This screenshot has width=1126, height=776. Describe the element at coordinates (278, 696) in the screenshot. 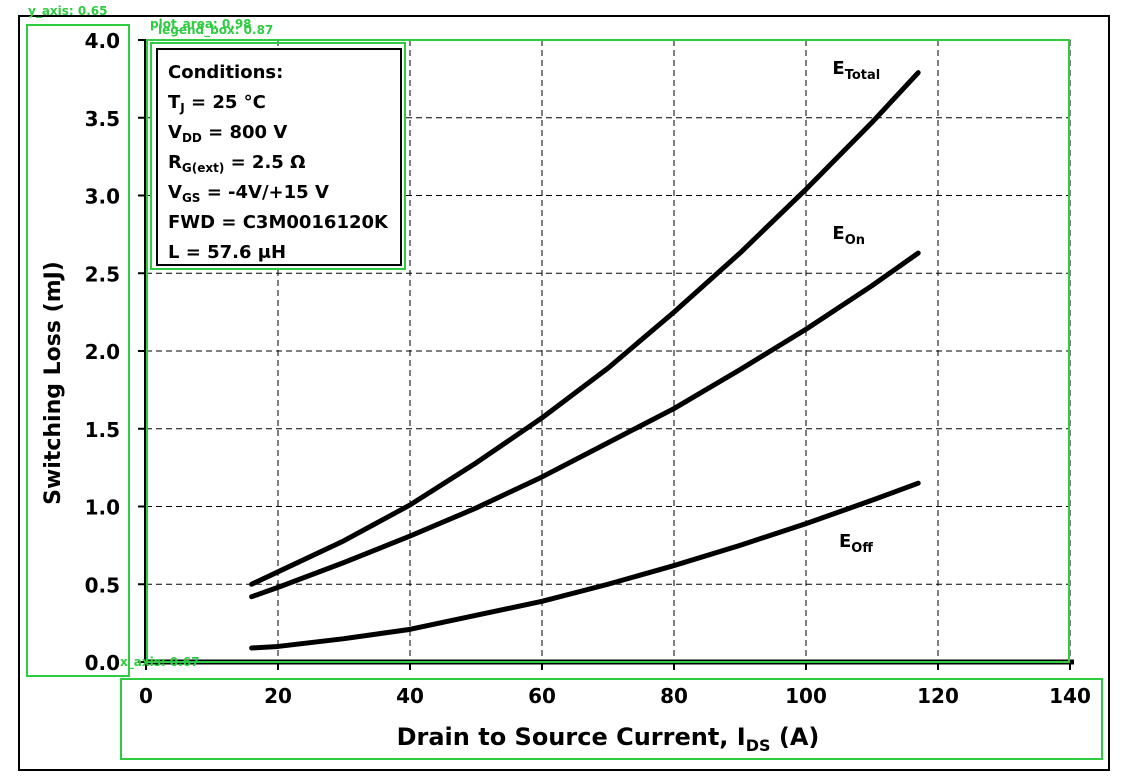

I see `x-tick-label-1: 20` at that location.